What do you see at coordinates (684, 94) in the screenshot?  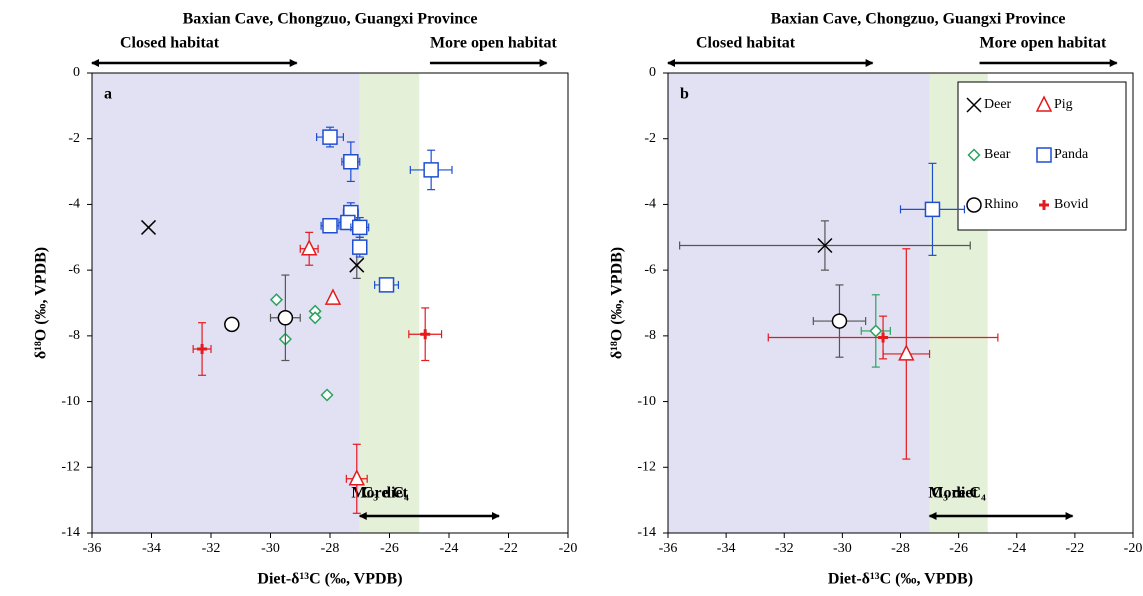 I see `panel-label: b` at bounding box center [684, 94].